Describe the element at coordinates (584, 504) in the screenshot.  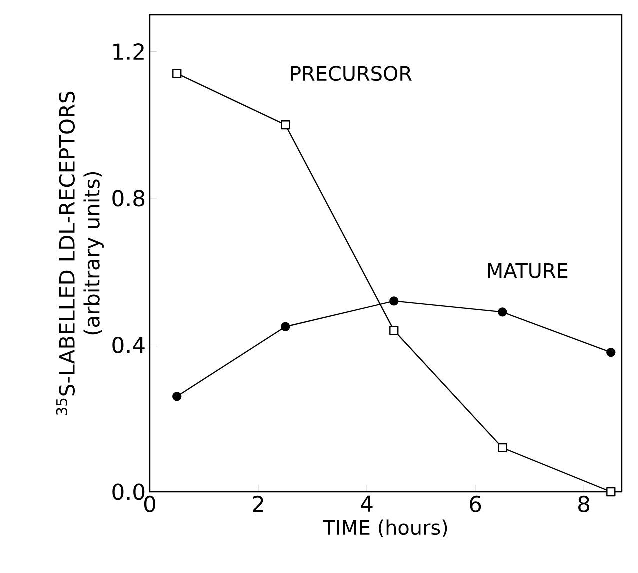
I see `x-tick-label: 8` at that location.